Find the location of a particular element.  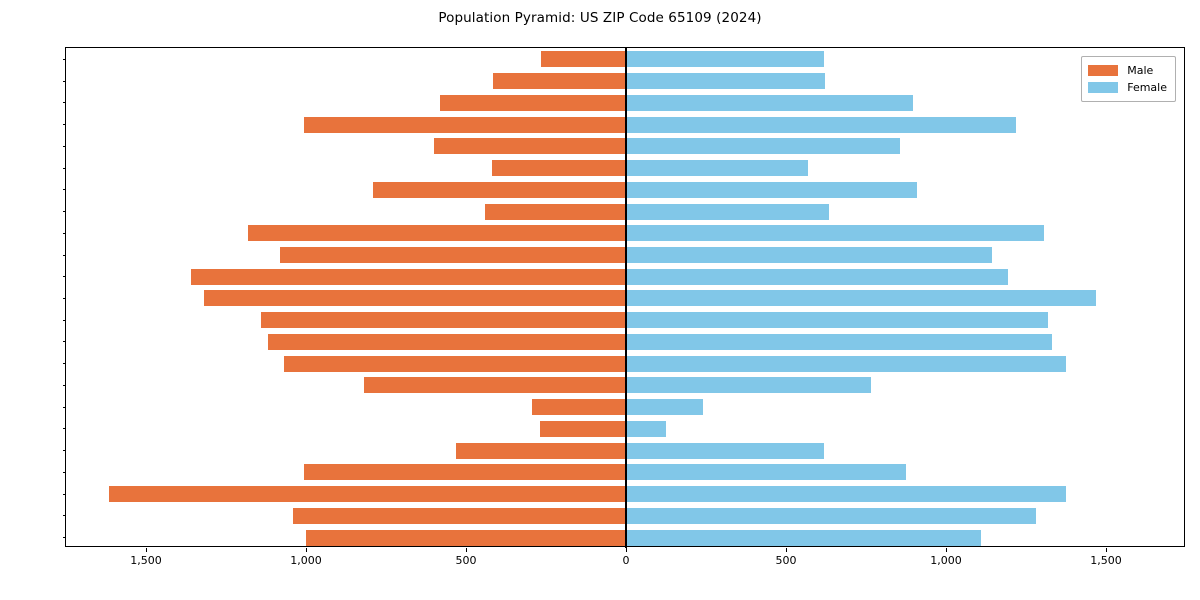

legend-label: Male is located at coordinates (1140, 70).